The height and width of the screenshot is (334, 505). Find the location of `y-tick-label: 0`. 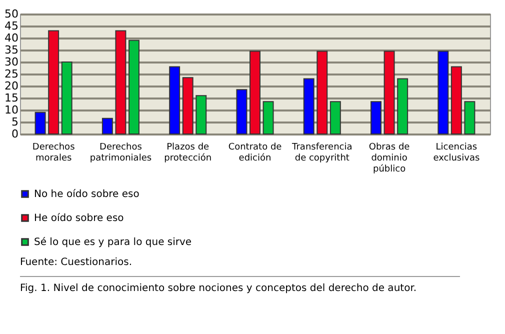

y-tick-label: 0 is located at coordinates (15, 134).